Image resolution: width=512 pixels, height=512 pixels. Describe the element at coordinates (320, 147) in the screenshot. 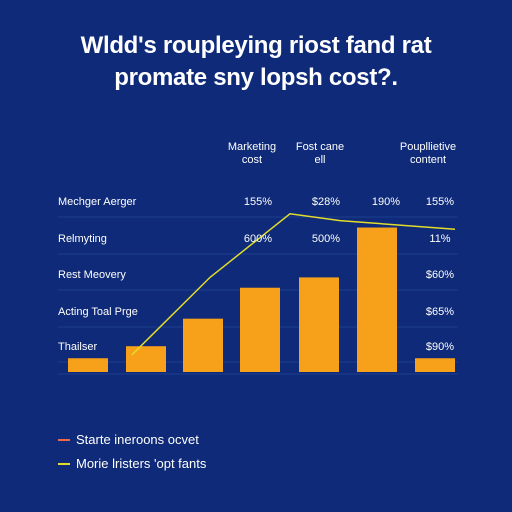

I see `column-header-2-line-1: Fost cane` at that location.